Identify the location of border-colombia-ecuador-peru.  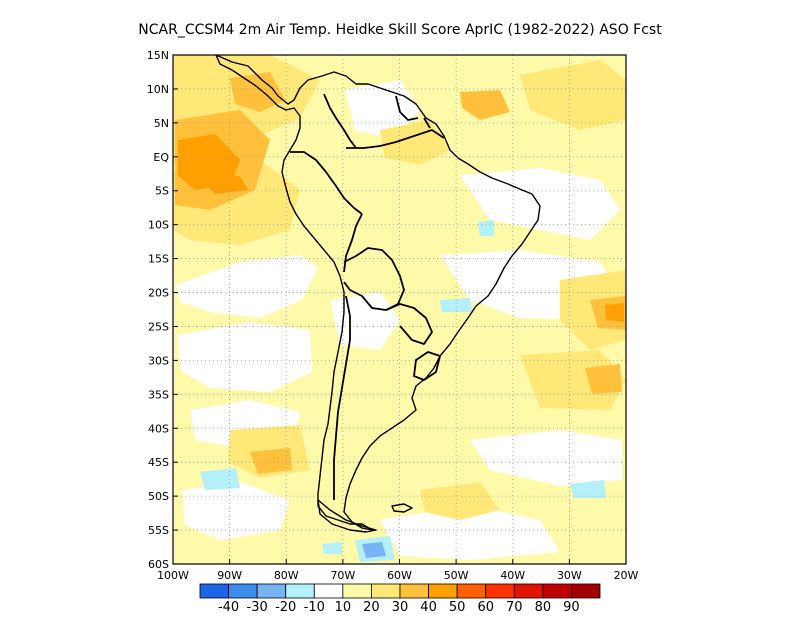
(326, 183).